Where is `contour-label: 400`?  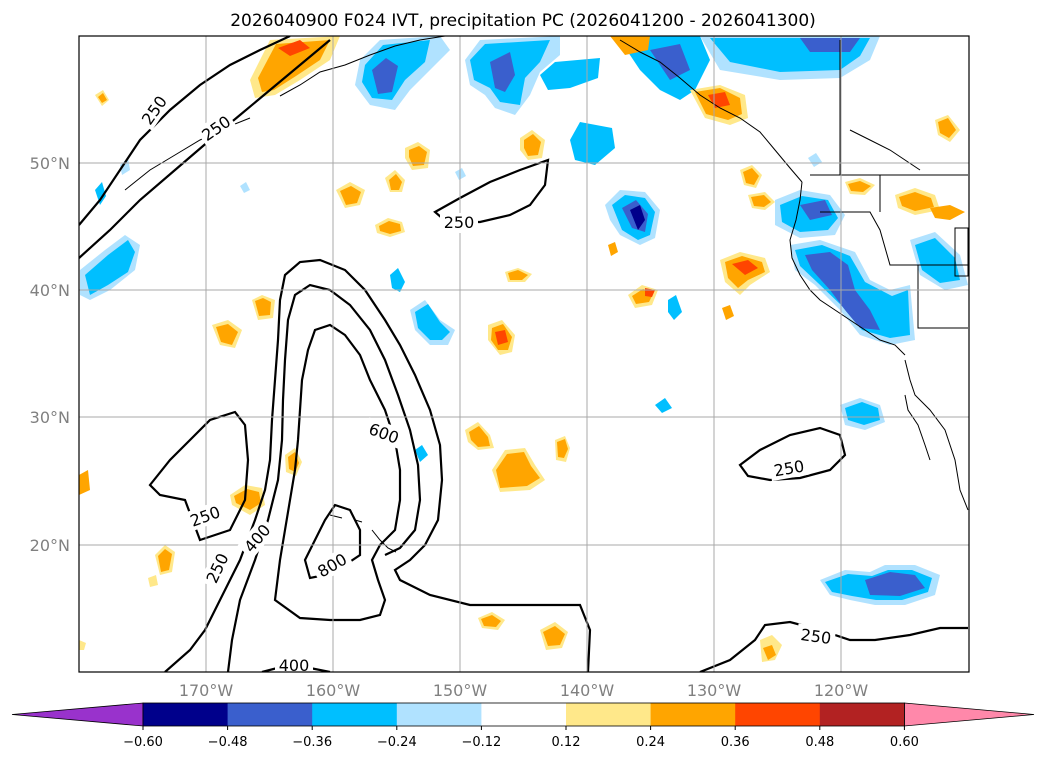 contour-label: 400 is located at coordinates (294, 665).